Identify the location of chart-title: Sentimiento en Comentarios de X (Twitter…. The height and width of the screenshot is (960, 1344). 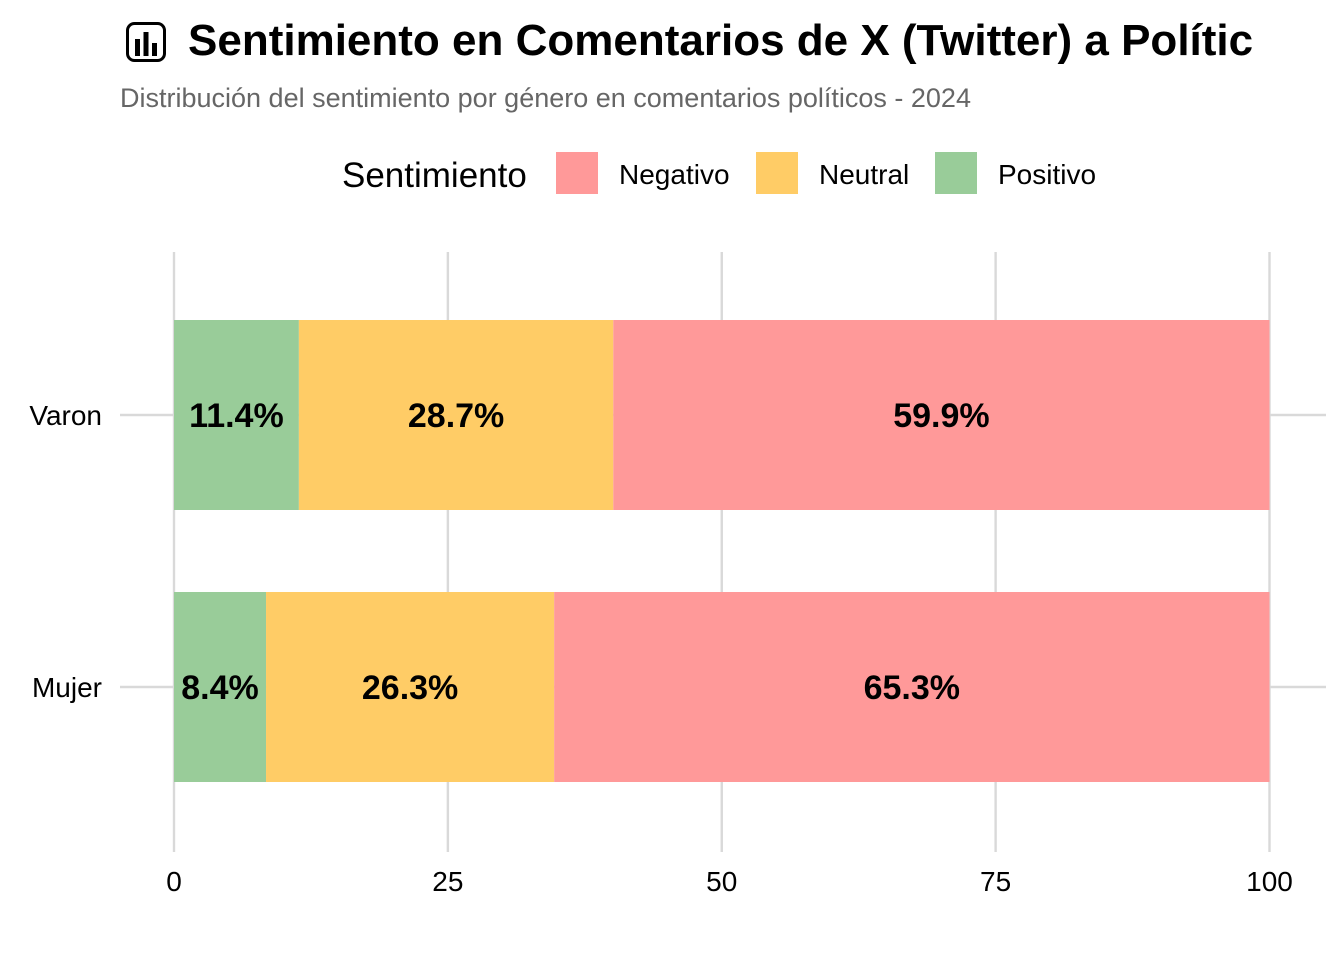
(720, 40).